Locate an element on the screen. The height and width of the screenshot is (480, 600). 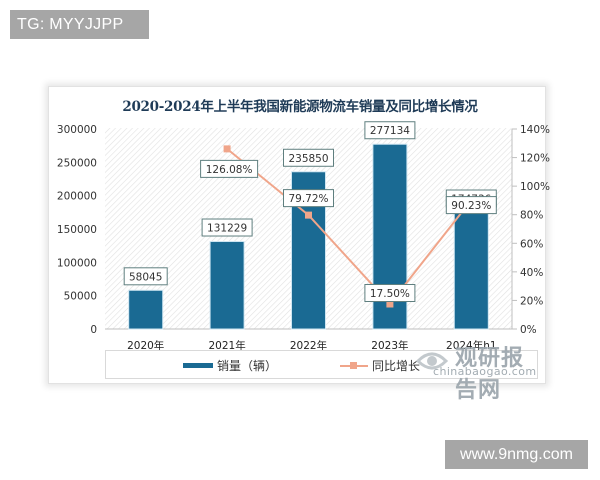
y-left-tick-label: 100000 is located at coordinates (77, 263).